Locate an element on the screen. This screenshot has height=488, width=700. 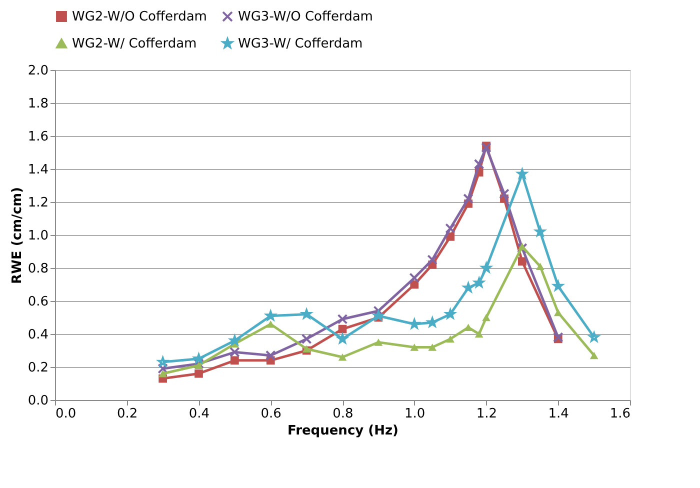
y-tick-label: 2.0 is located at coordinates (38, 71).